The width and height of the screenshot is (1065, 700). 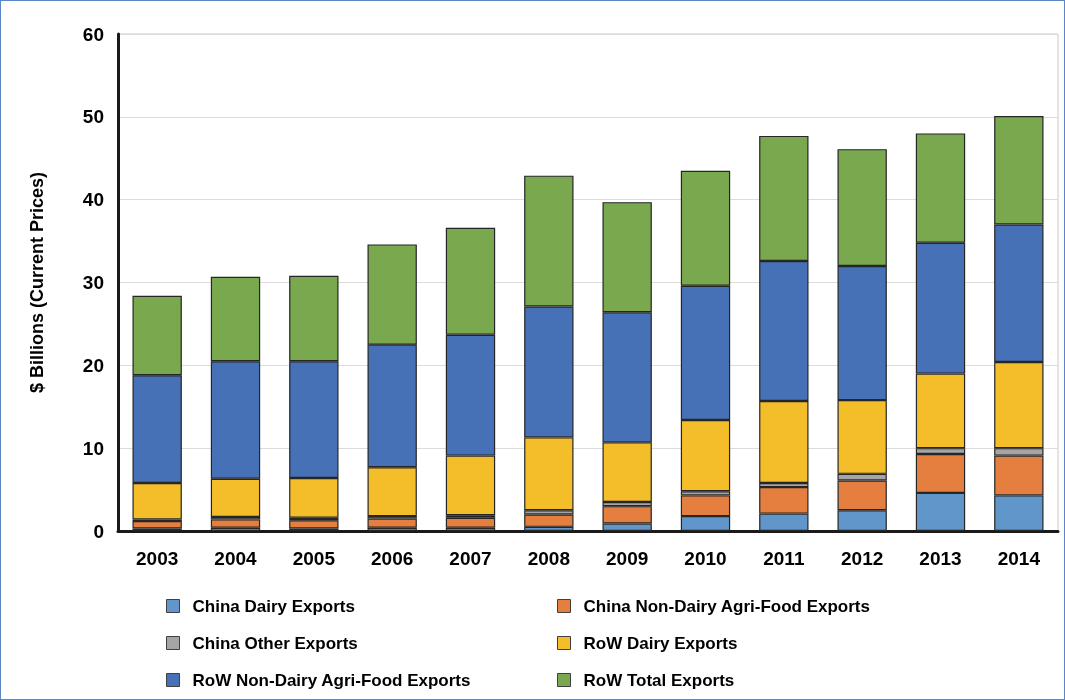 I want to click on legend-label: RoW Total Exports, so click(x=659, y=680).